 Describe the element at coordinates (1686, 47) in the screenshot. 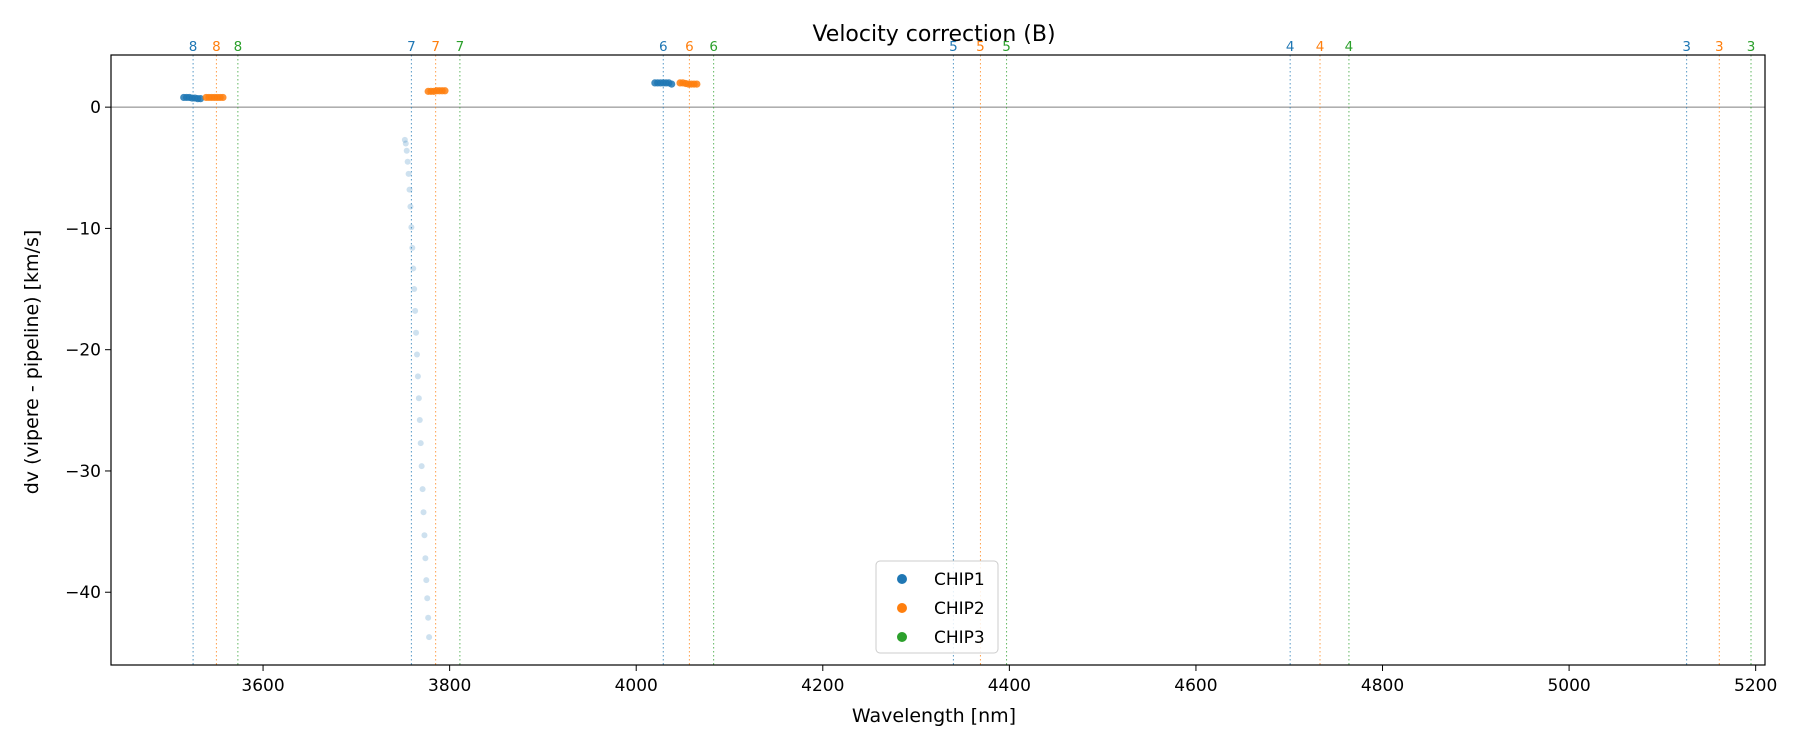

I see `order-label-chip1: 3` at that location.